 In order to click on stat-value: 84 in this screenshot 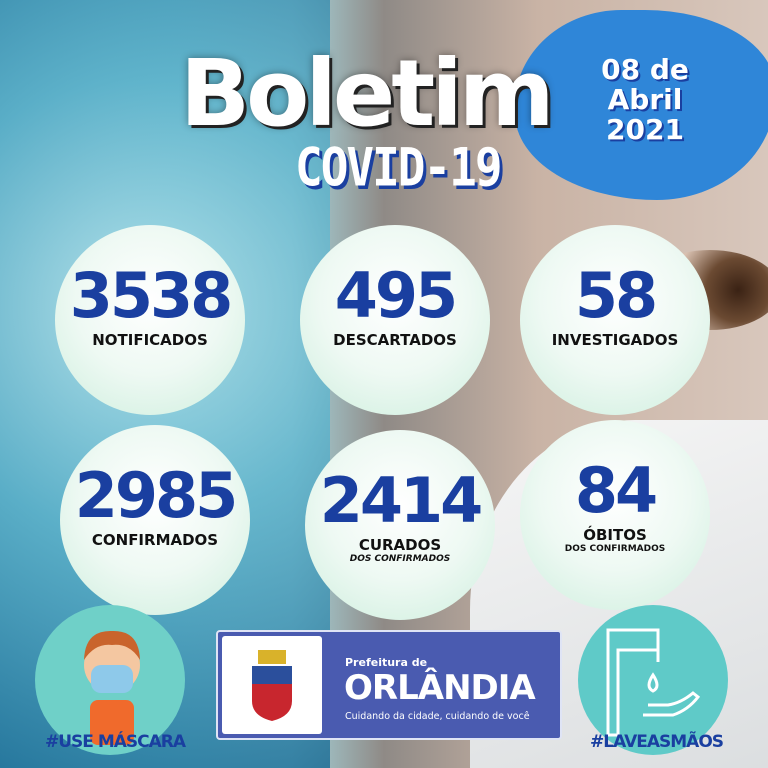, I will do `click(616, 490)`.